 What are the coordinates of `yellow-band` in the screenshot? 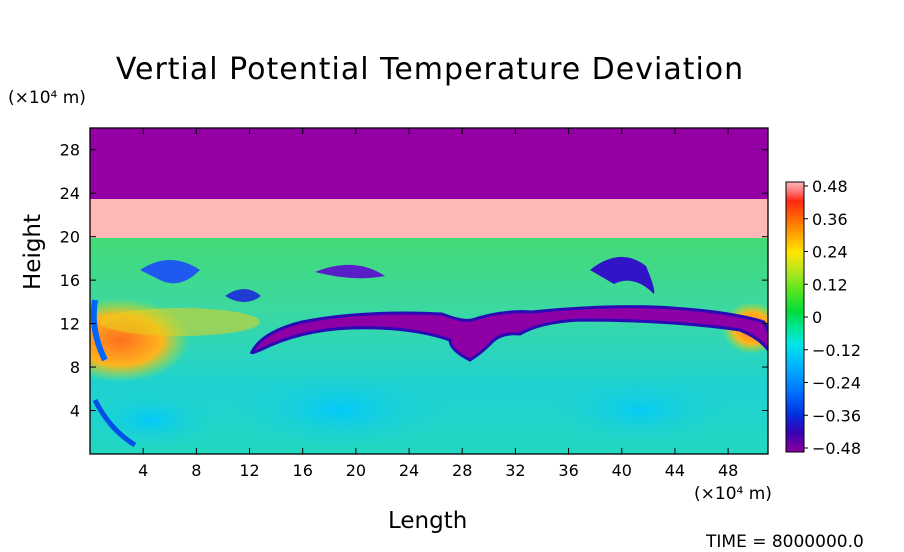 It's located at (180, 322).